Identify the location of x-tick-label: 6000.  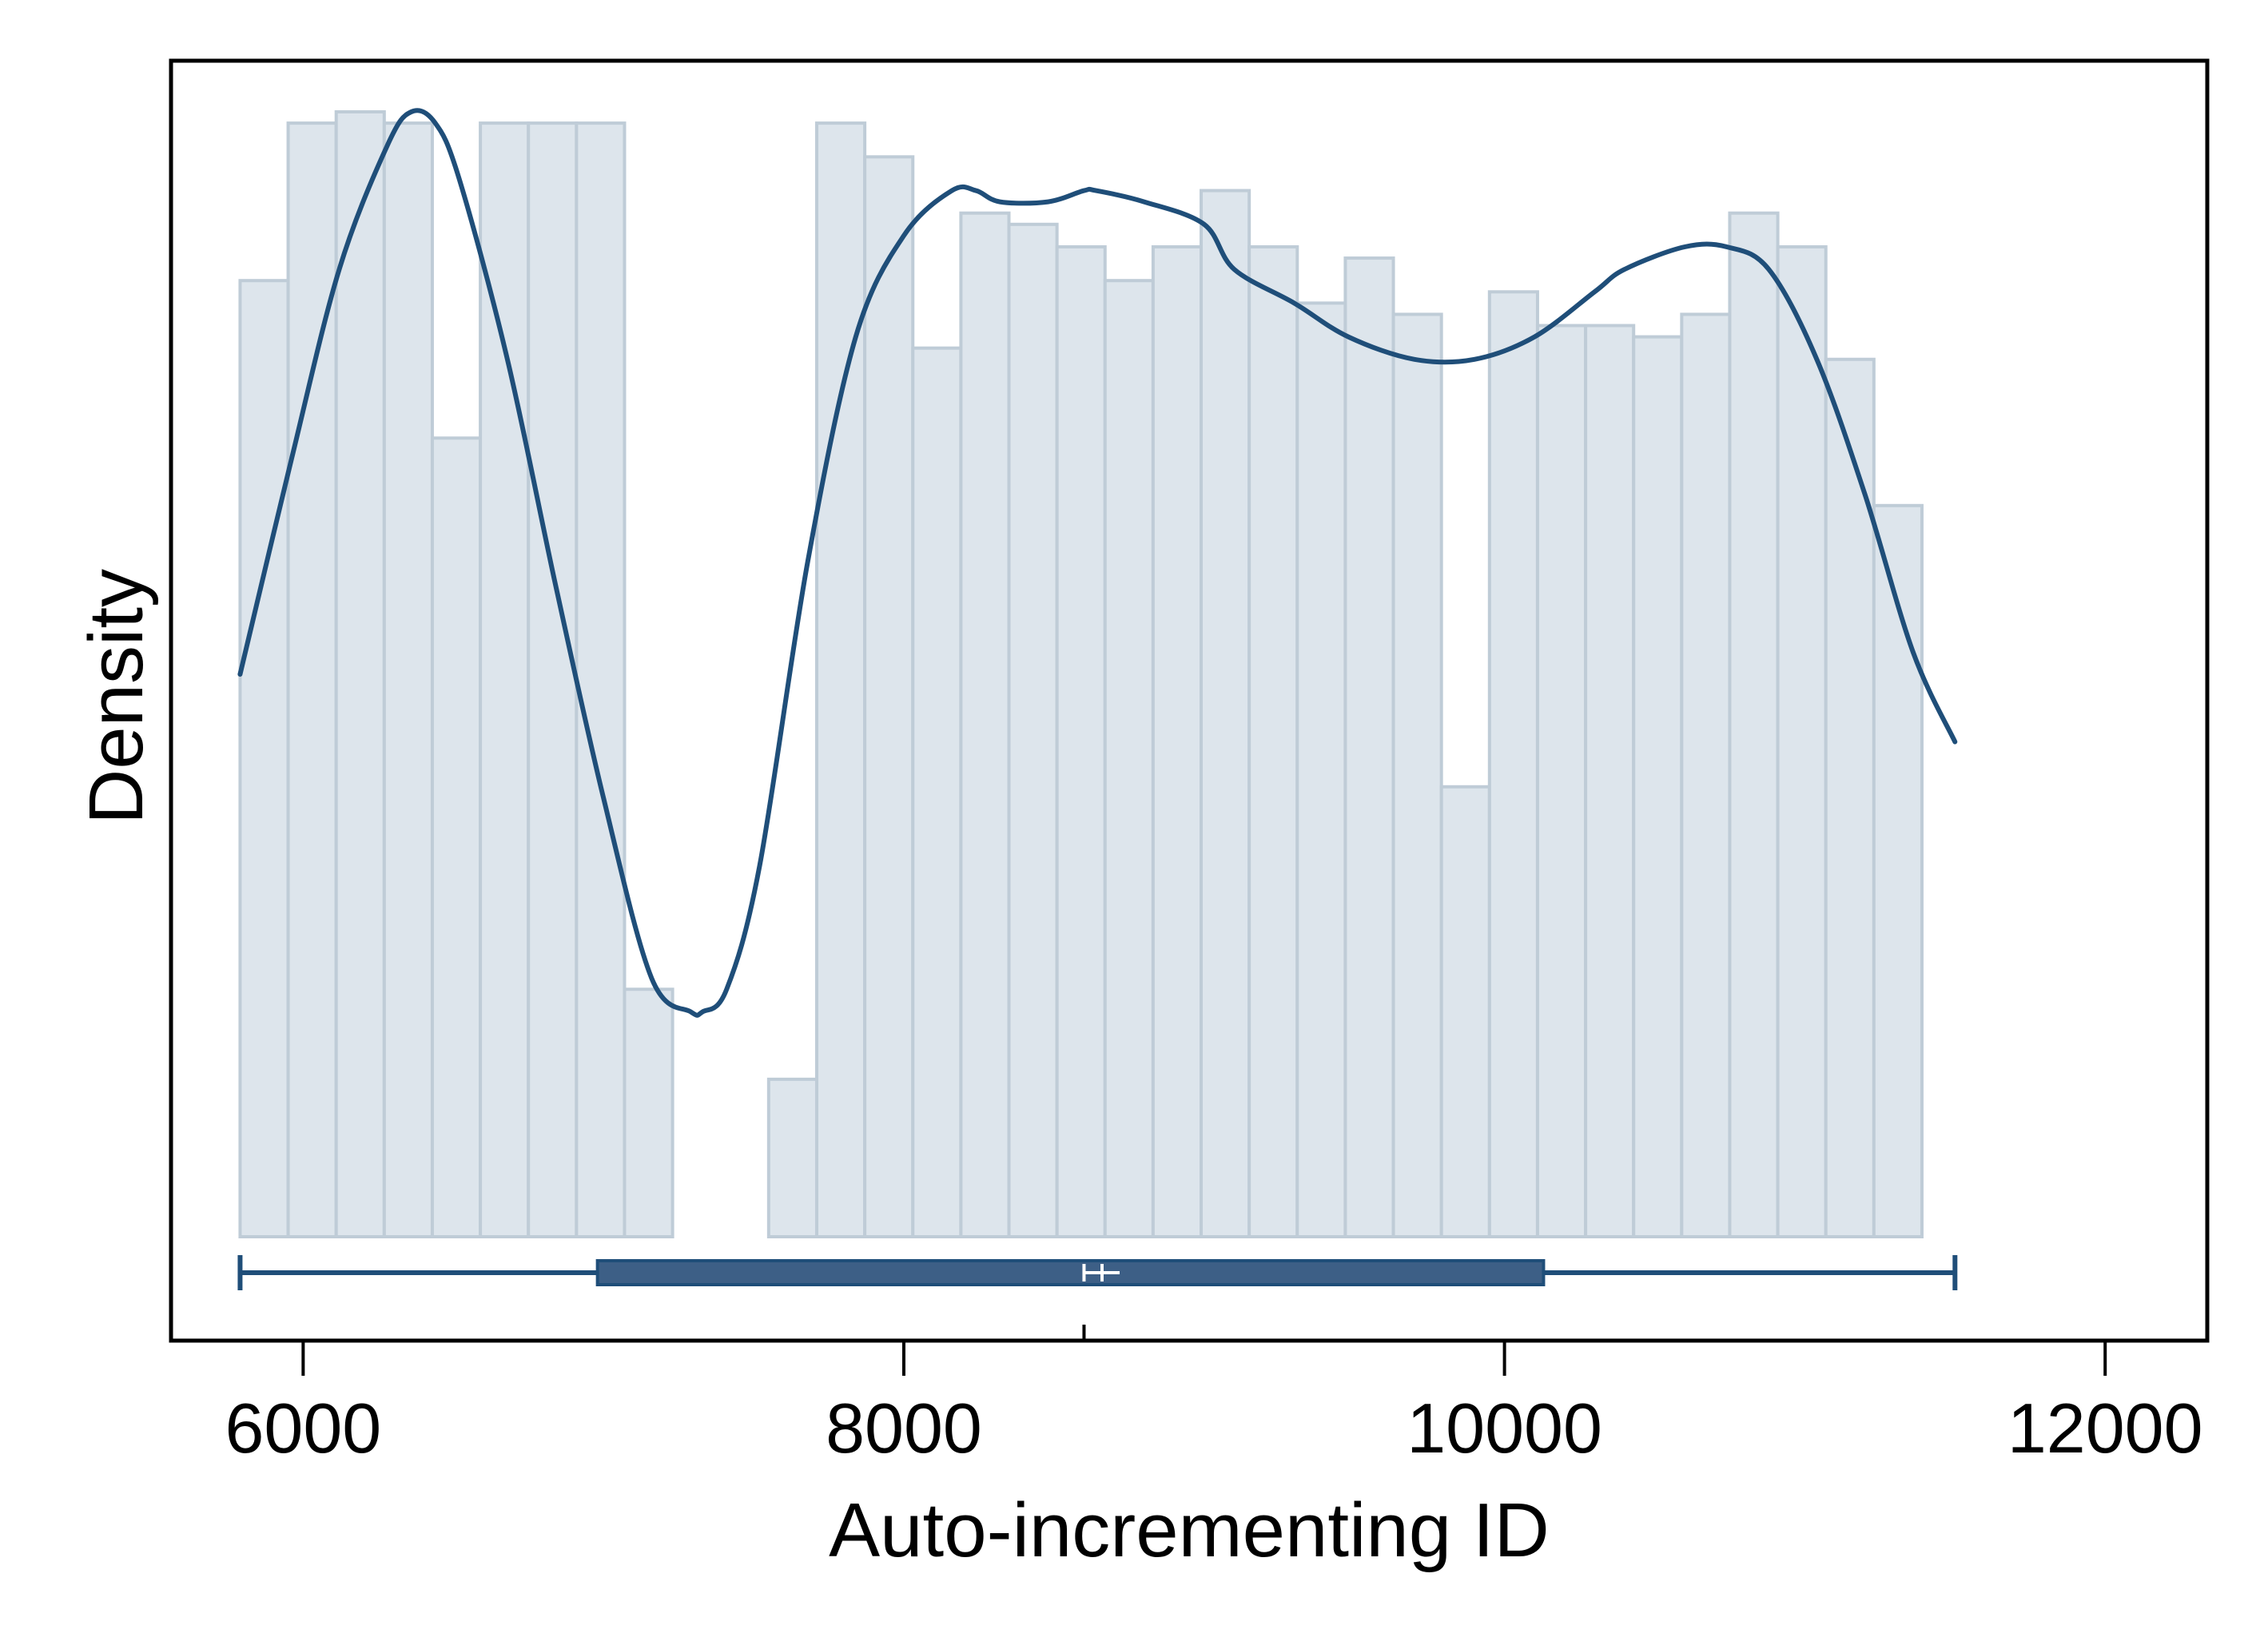
(303, 1428).